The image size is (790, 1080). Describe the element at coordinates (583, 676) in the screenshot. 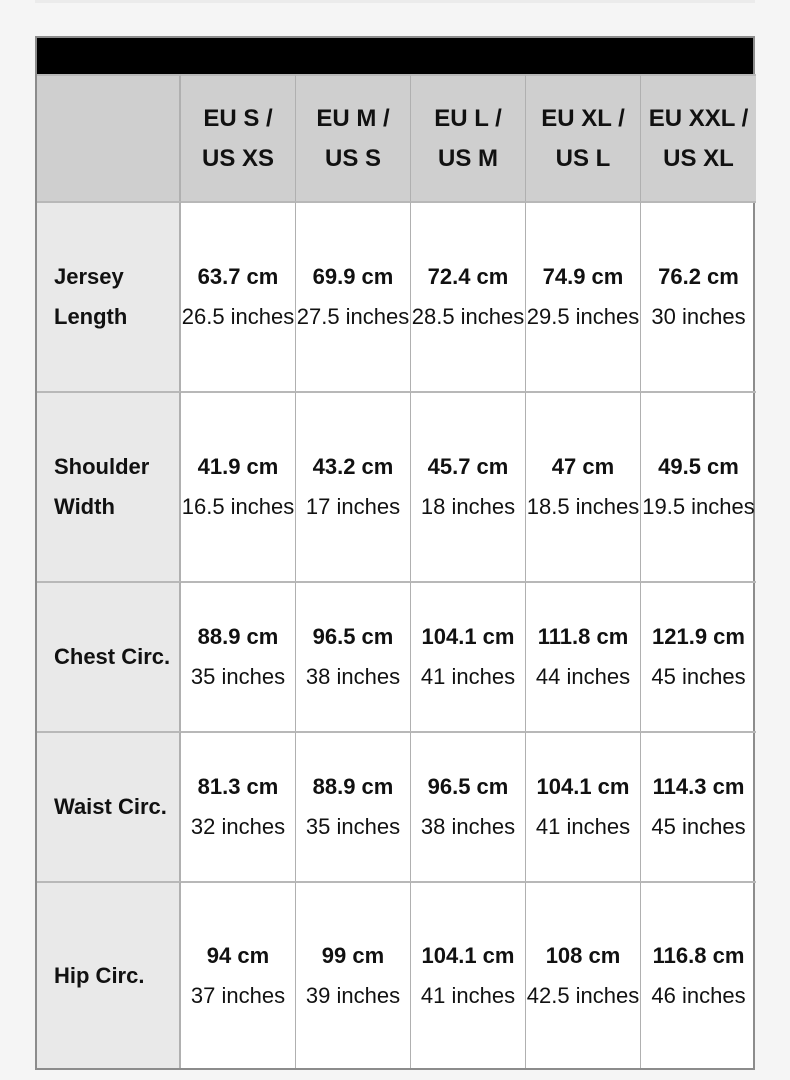

I see `inches-value: 44 inches` at that location.